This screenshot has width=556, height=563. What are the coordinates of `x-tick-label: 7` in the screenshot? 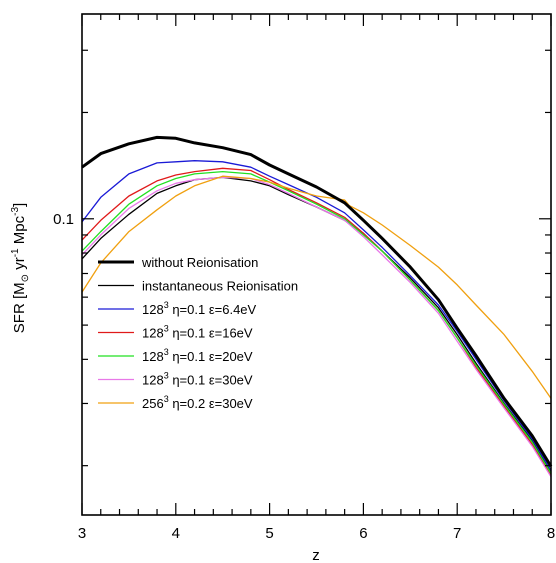 It's located at (457, 533).